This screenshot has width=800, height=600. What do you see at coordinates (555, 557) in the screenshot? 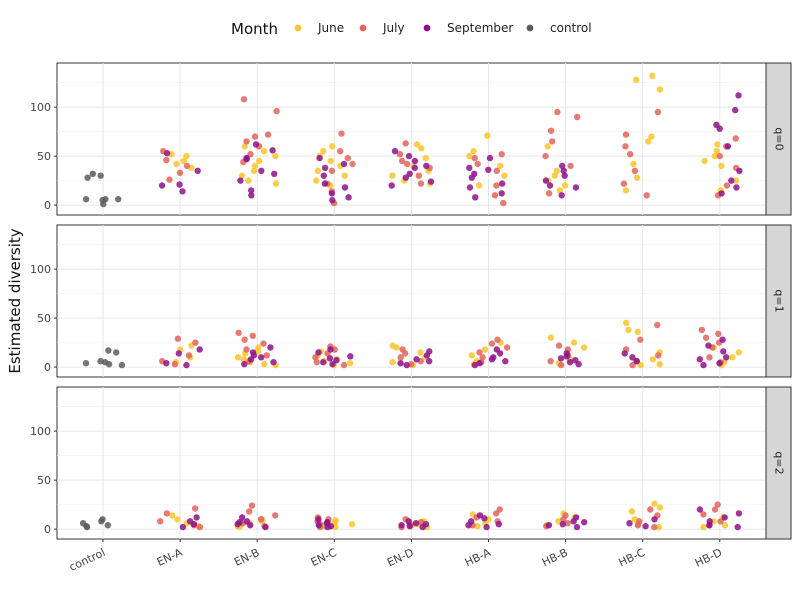
I see `x-tick-label: HB-B` at bounding box center [555, 557].